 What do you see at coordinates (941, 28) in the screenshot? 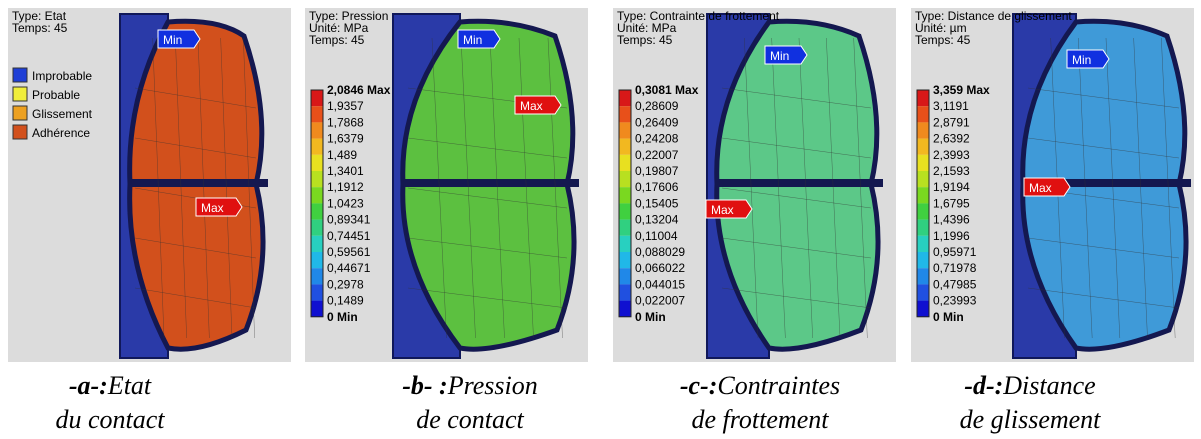
I see `panel-header: Unité: µm` at bounding box center [941, 28].